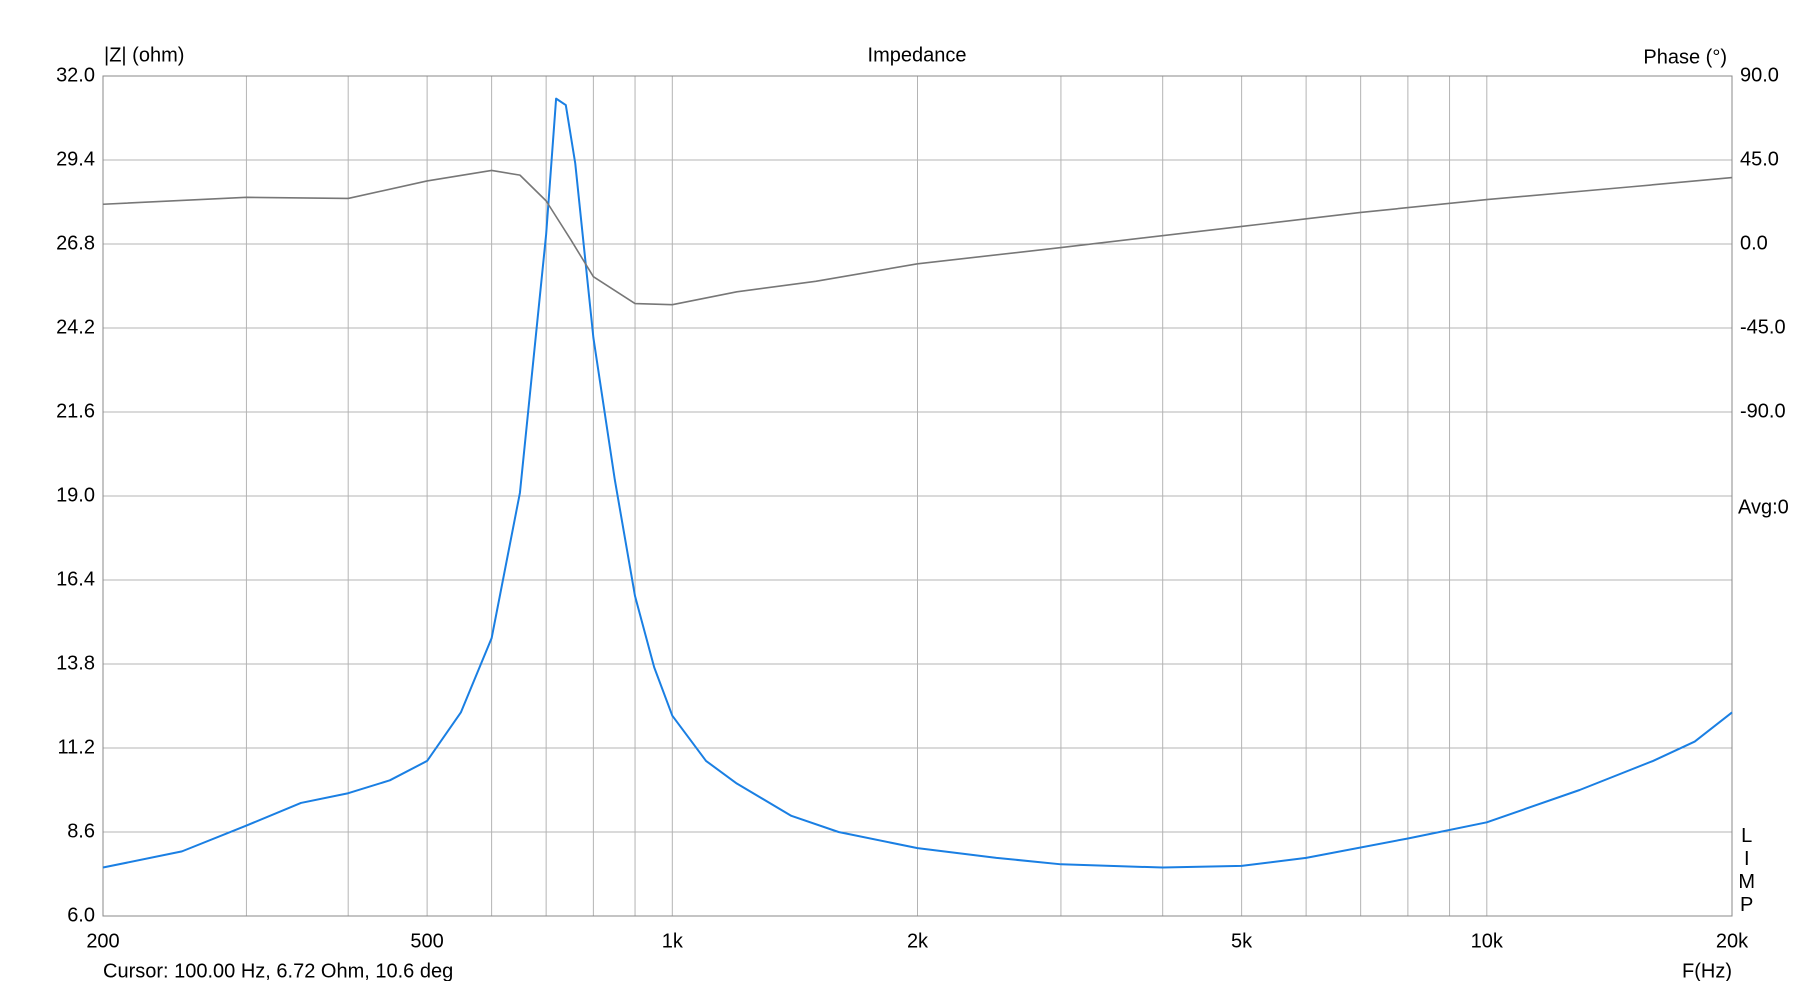 This screenshot has height=981, width=1814. I want to click on y2-tick-label: 90.0, so click(1759, 75).